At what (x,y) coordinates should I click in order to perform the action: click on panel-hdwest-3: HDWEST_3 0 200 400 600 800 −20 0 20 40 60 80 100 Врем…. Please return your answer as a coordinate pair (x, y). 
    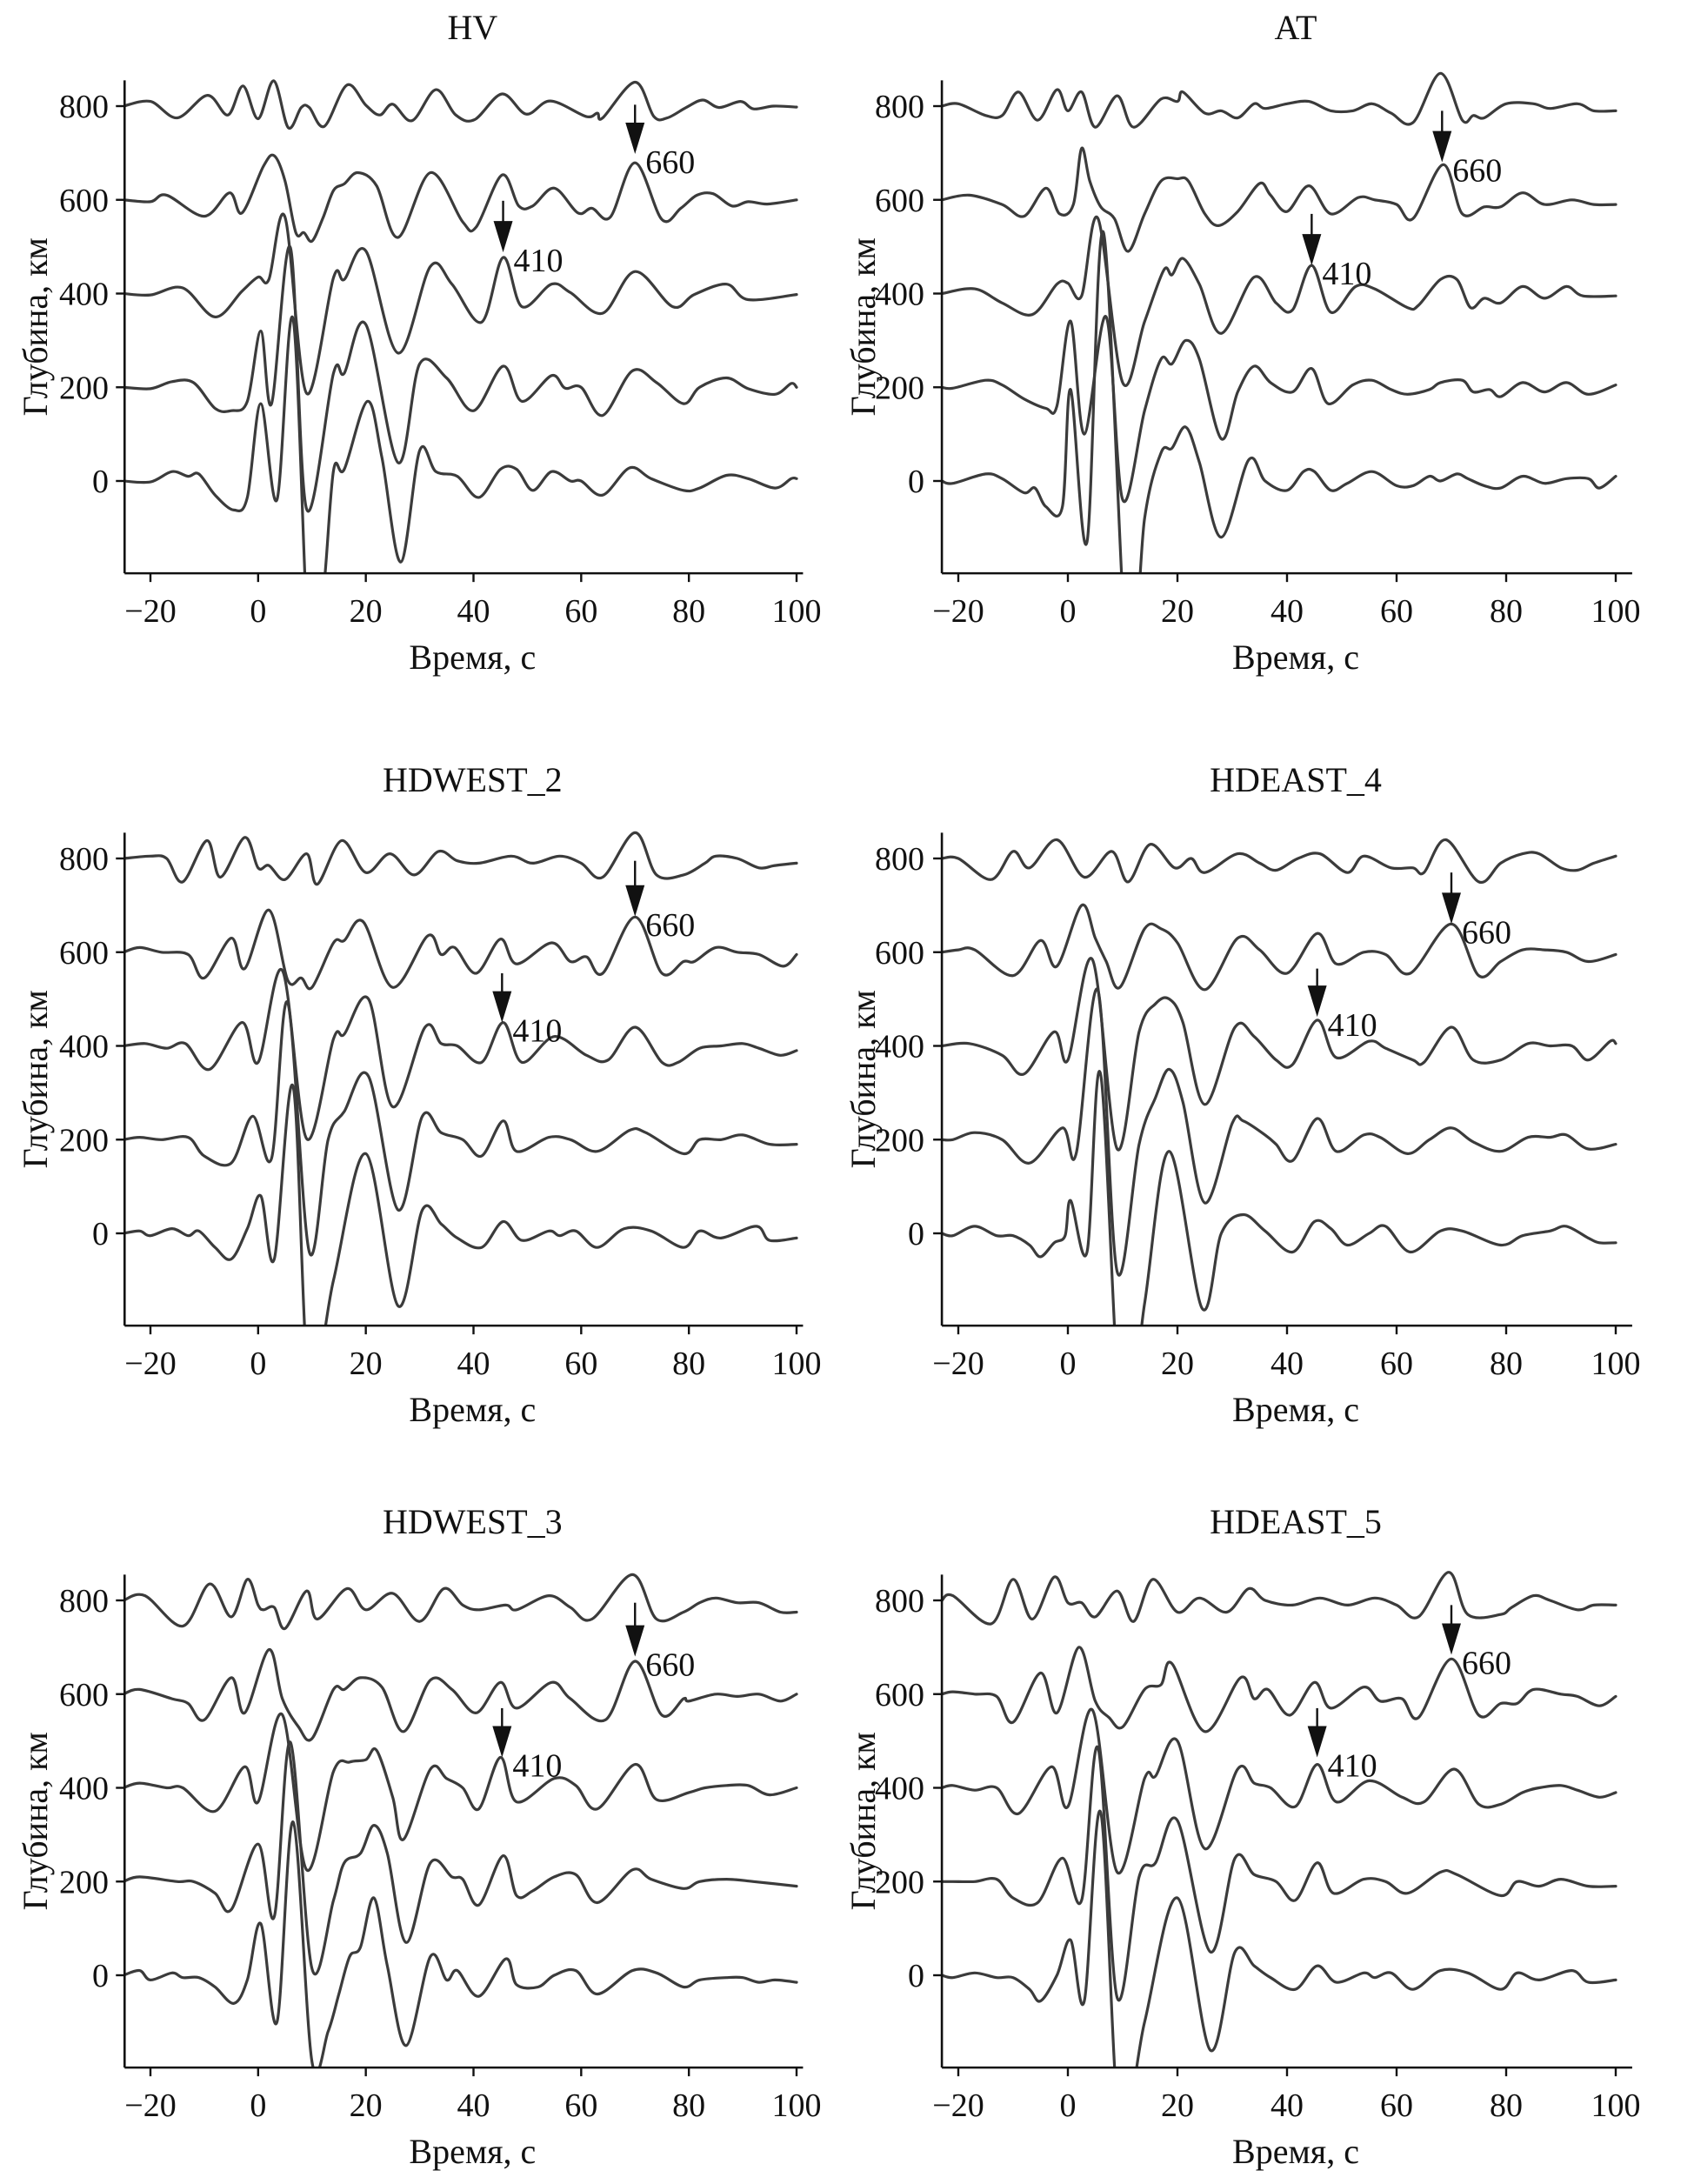
    Looking at the image, I should click on (419, 1836).